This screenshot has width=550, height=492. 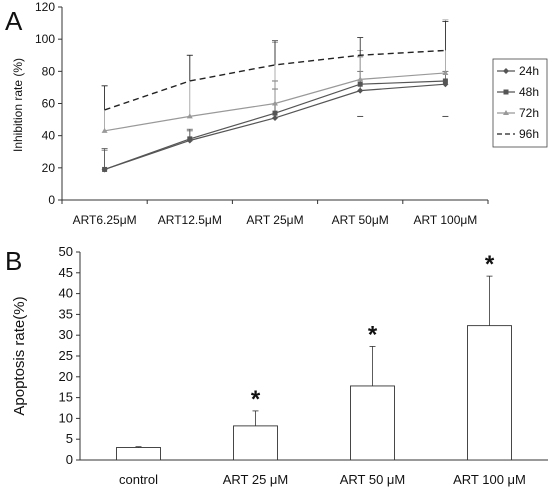 I want to click on panel-a-letter: A, so click(x=14, y=21).